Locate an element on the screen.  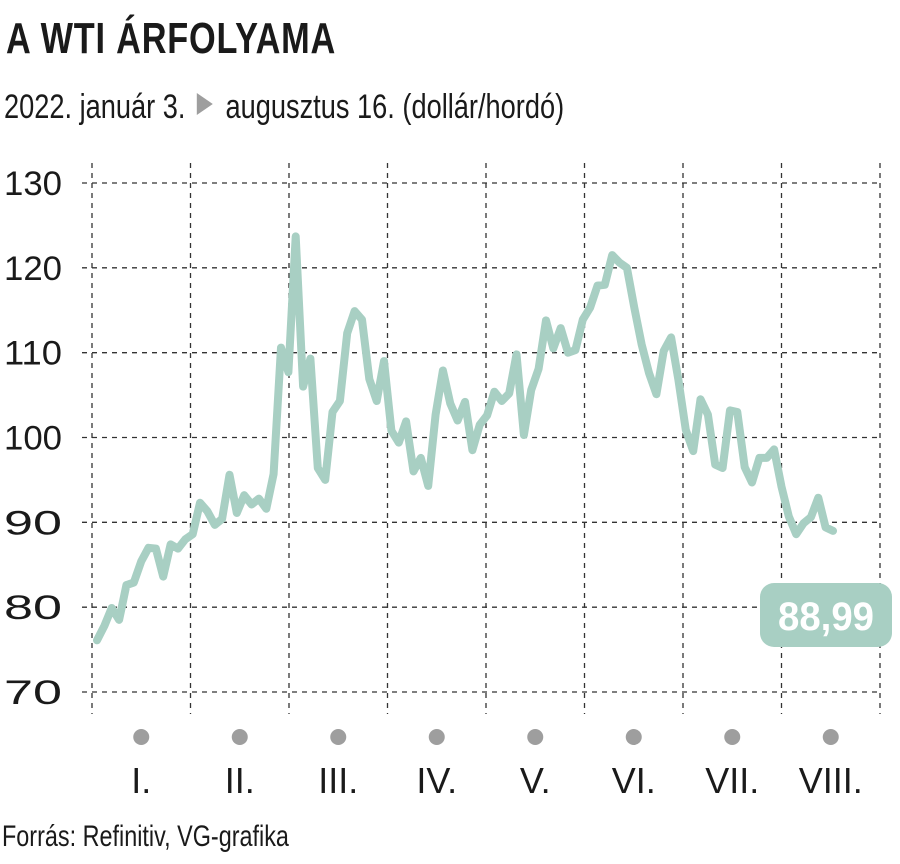
chart-title: A WTI ÁRFOLYAMA is located at coordinates (171, 38).